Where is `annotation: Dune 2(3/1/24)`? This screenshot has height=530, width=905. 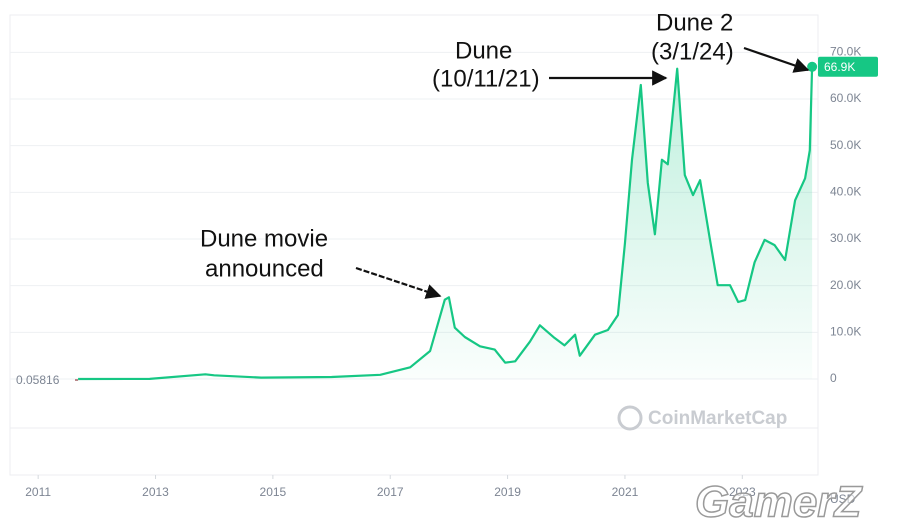
annotation: Dune 2(3/1/24) is located at coordinates (730, 41).